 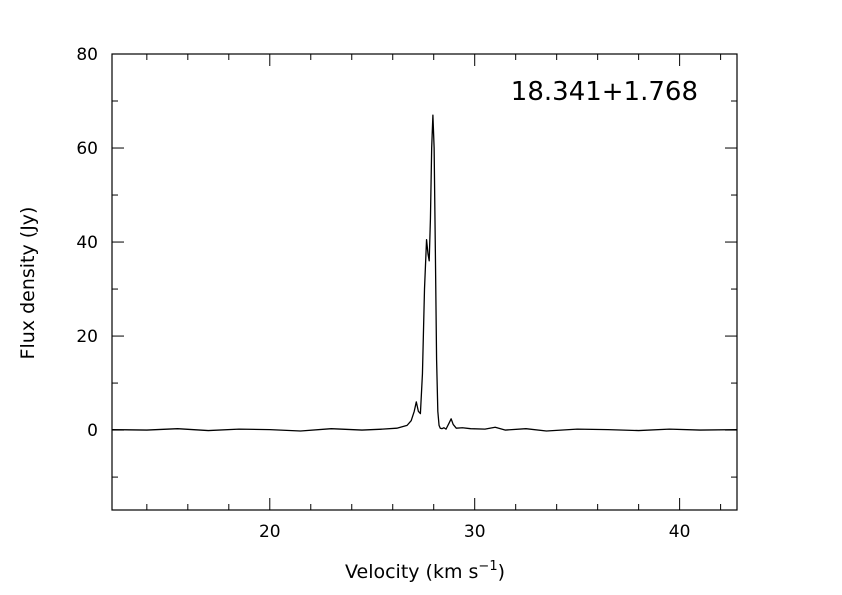 What do you see at coordinates (475, 532) in the screenshot?
I see `x-tick-label: 30` at bounding box center [475, 532].